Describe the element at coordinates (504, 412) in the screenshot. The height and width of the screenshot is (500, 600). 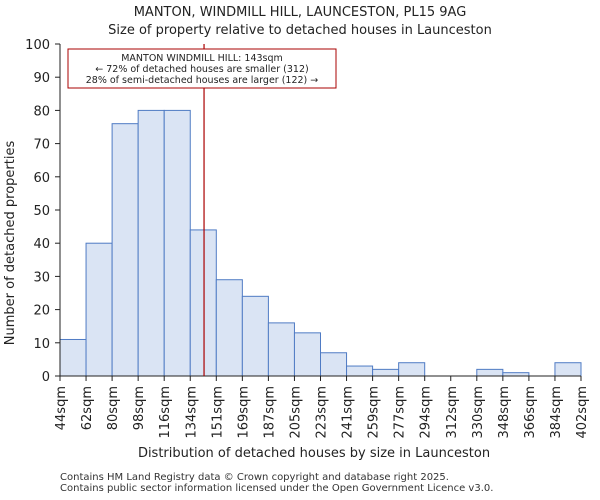
I see `x-tick-label: 348sqm` at that location.